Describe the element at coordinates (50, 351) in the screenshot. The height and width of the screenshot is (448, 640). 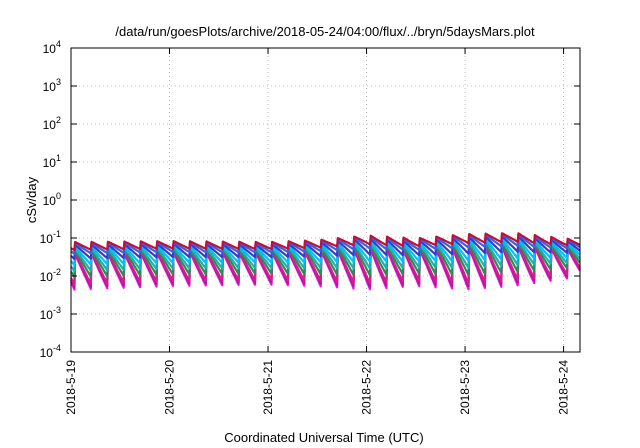
I see `y-tick-label: 10⁻⁴` at that location.